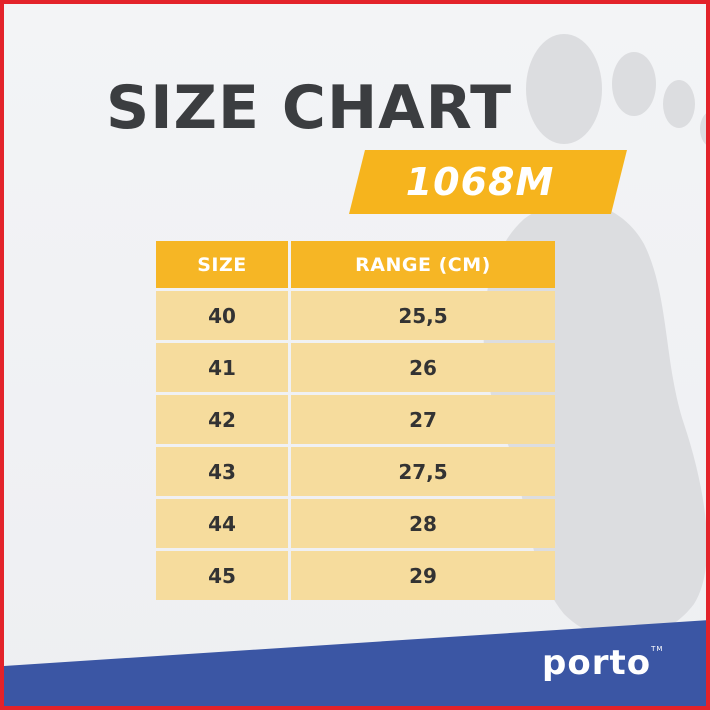 This screenshot has height=710, width=710. I want to click on column-header-size: SIZE, so click(222, 264).